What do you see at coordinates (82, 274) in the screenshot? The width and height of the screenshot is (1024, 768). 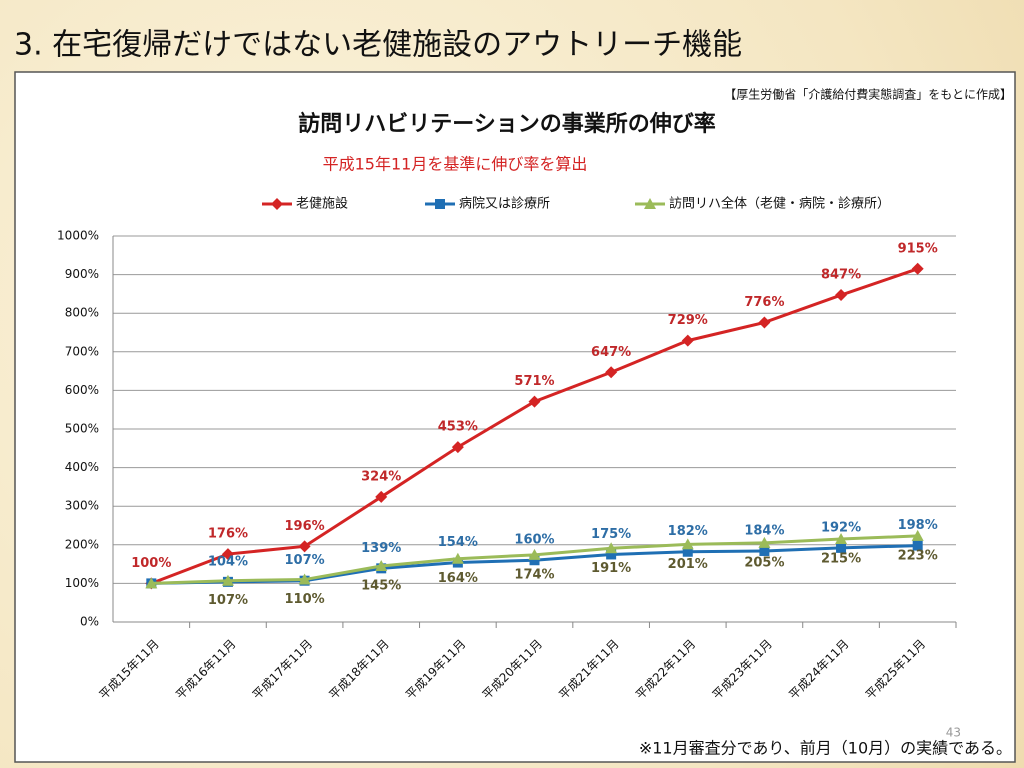 I see `y-tick-label: 900%` at bounding box center [82, 274].